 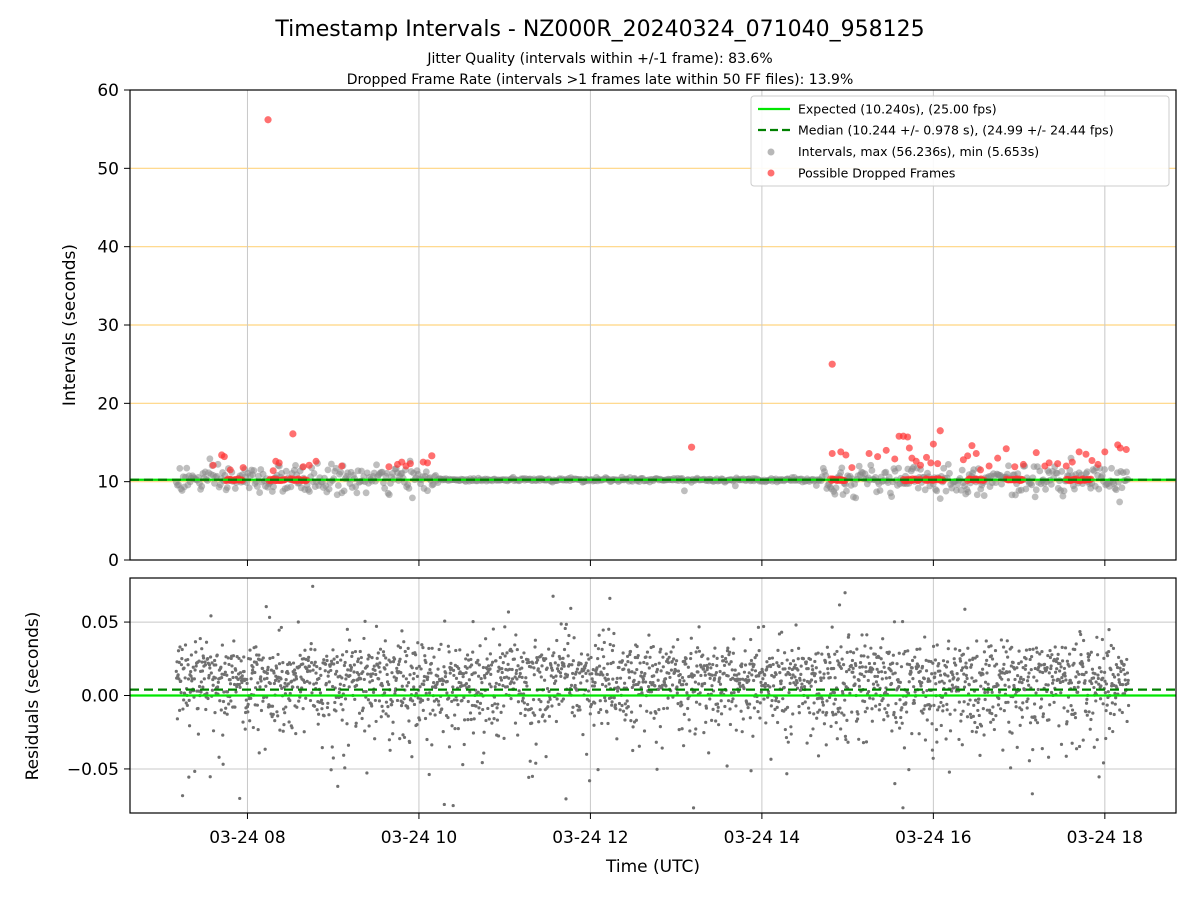 I want to click on interval-point, so click(x=859, y=466).